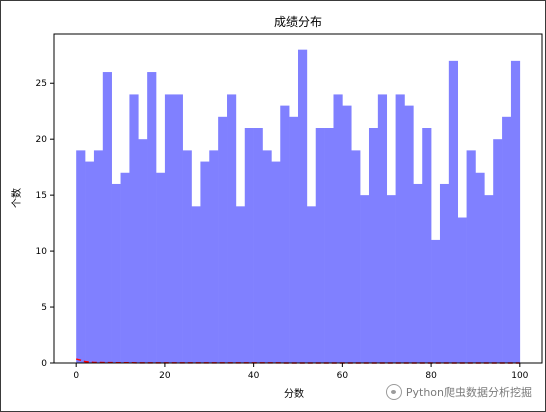  What do you see at coordinates (431, 376) in the screenshot?
I see `x-tick-label: 80` at bounding box center [431, 376].